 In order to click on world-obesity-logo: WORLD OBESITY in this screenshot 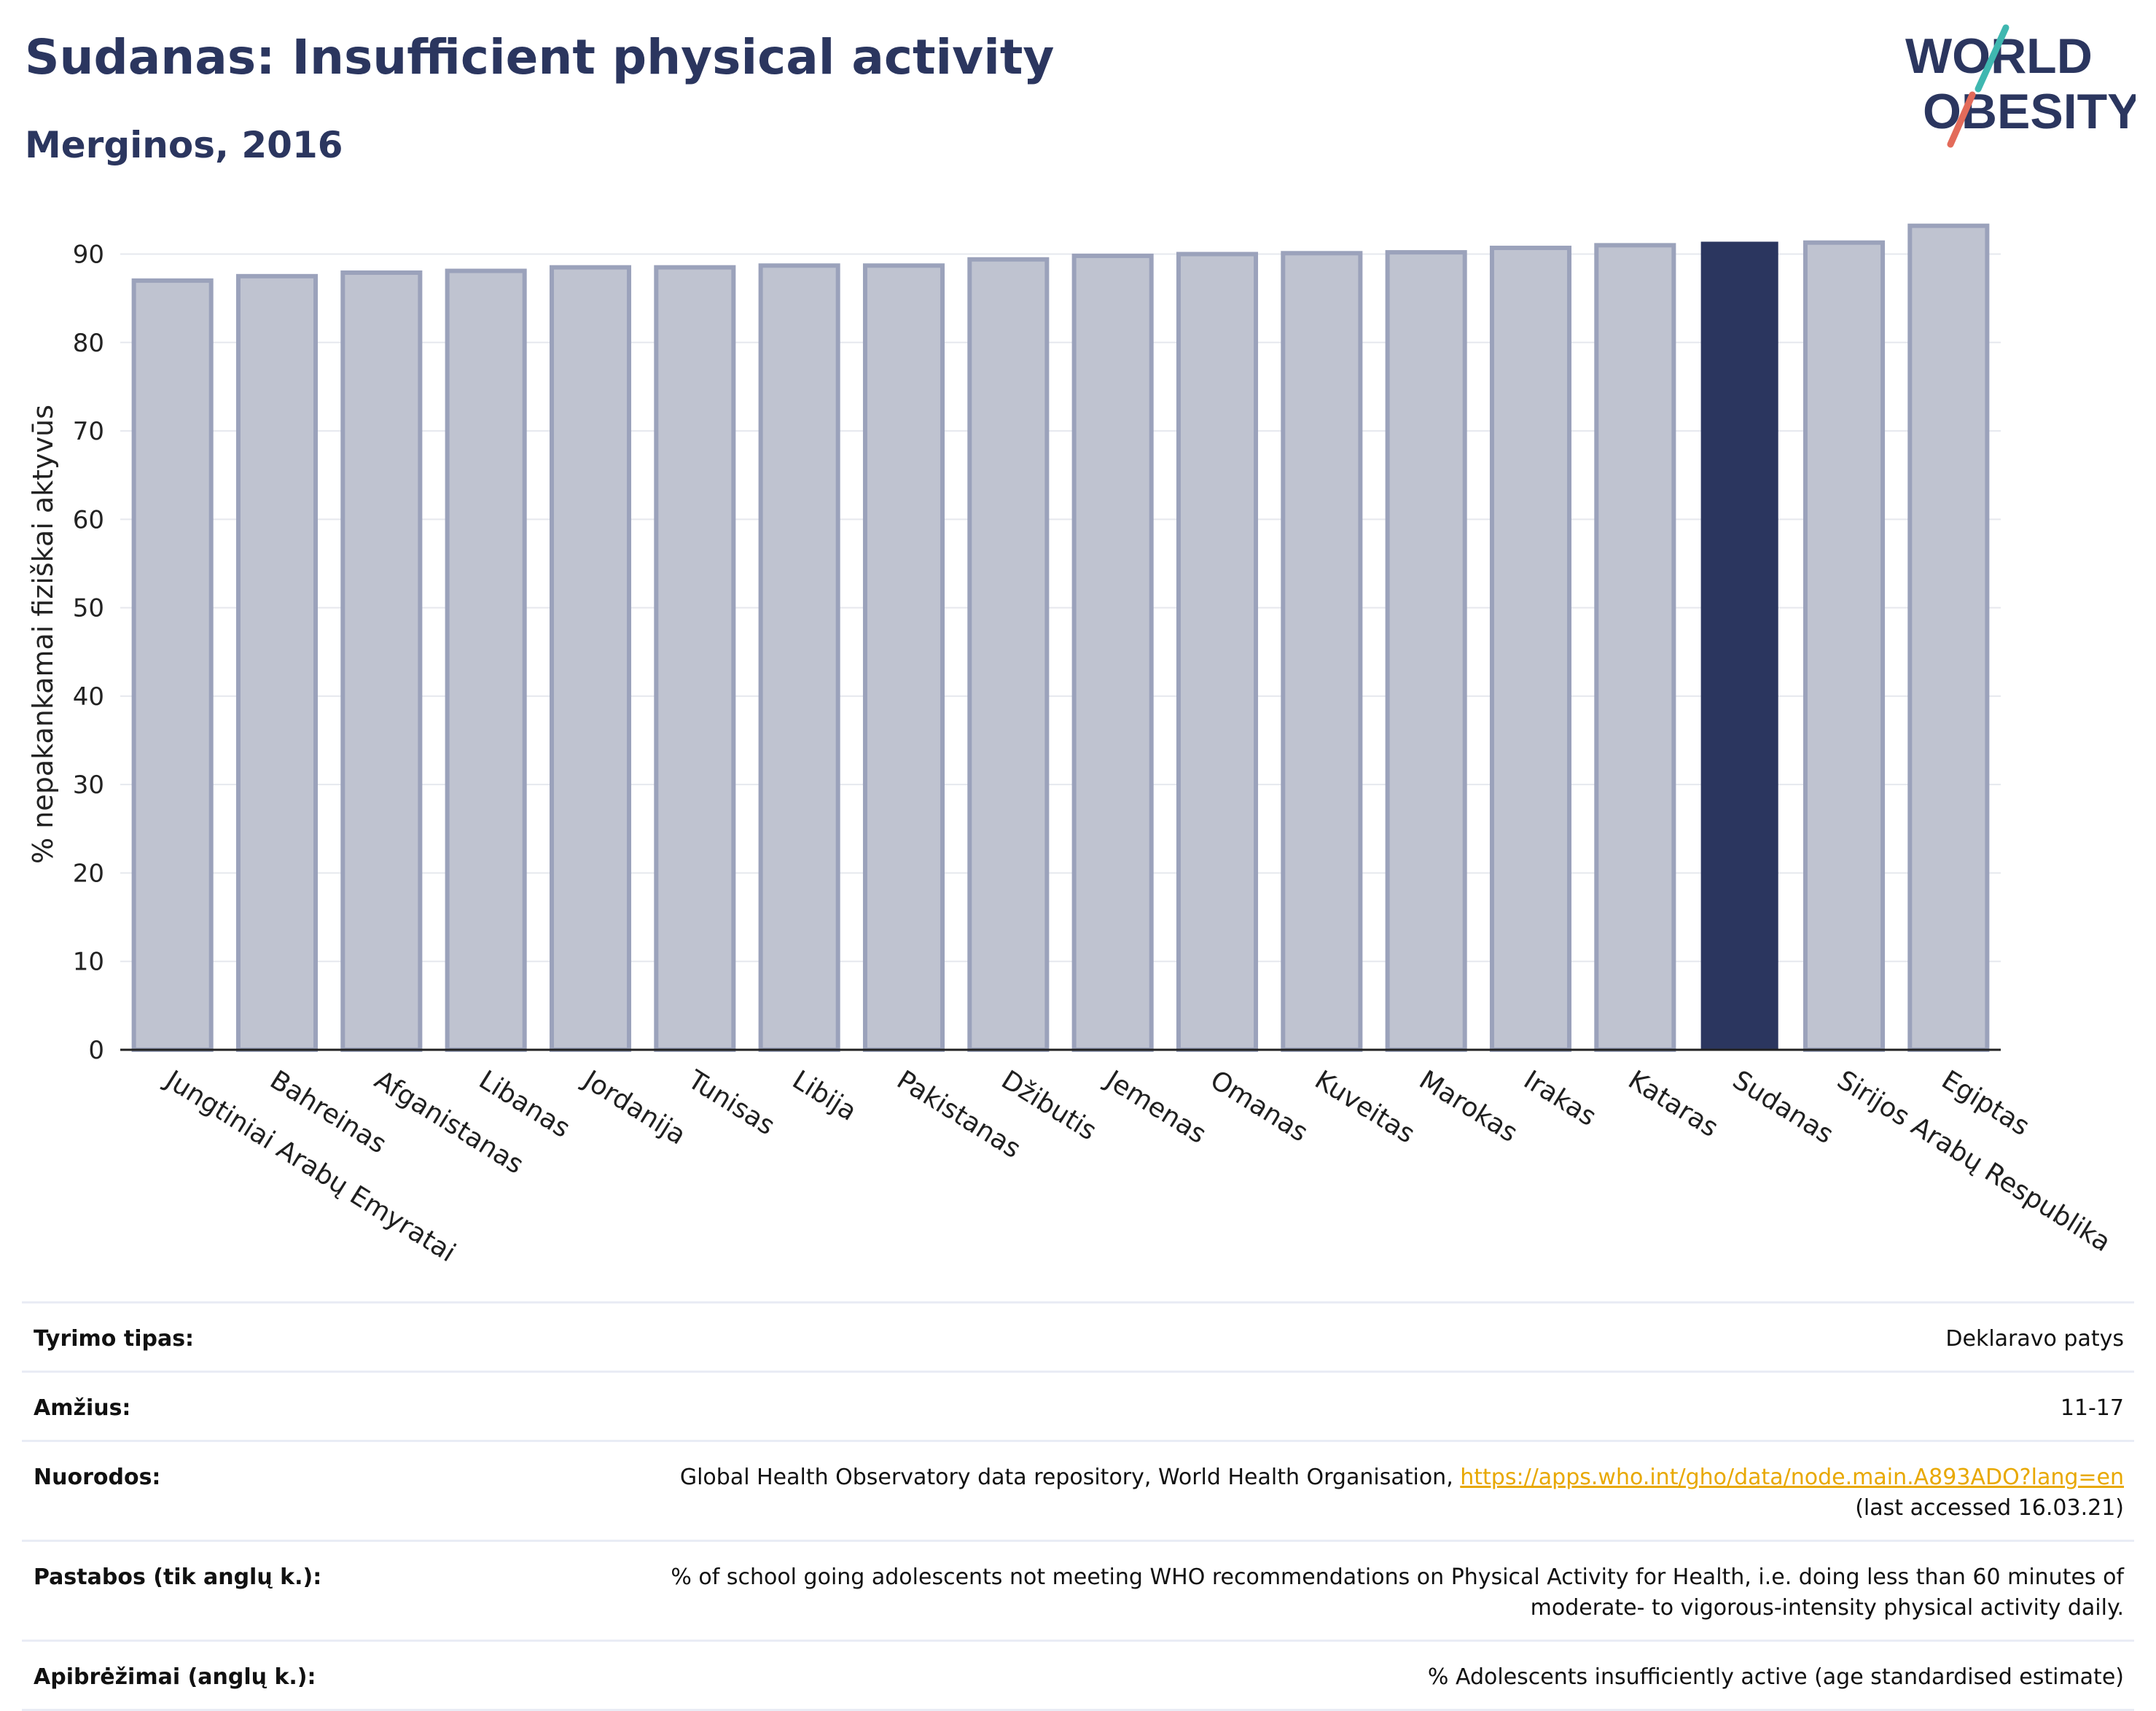, I will do `click(2021, 86)`.